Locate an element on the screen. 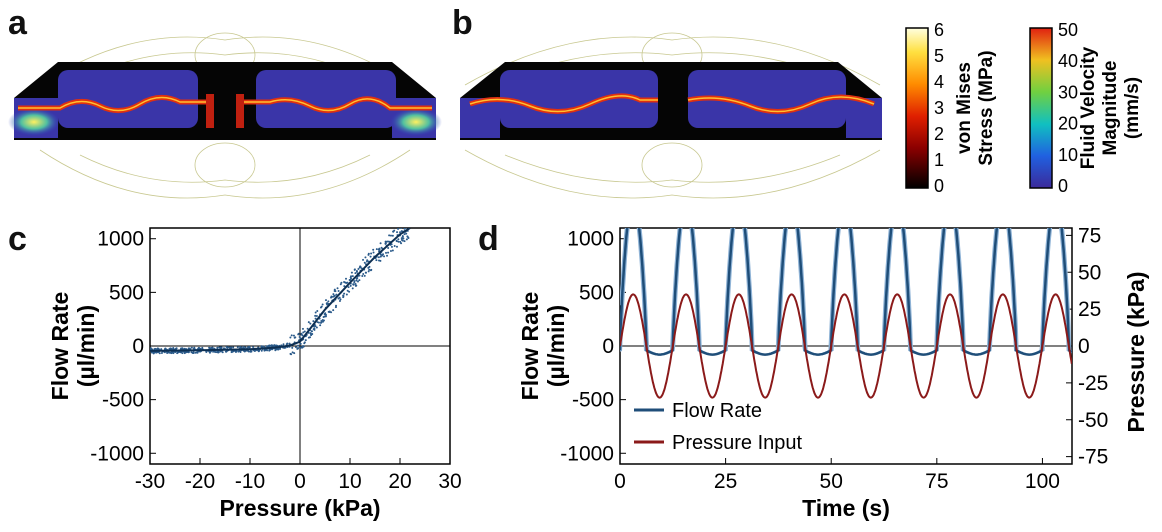 This screenshot has height=532, width=1162. x-tick-label: -30 is located at coordinates (150, 481).